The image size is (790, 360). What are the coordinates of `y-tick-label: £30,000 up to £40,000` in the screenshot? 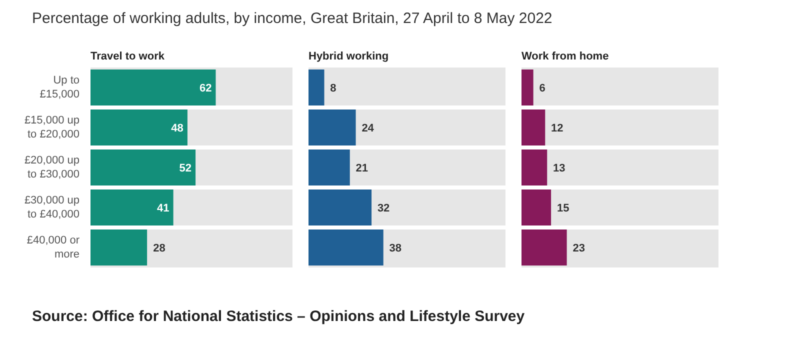 It's located at (52, 207).